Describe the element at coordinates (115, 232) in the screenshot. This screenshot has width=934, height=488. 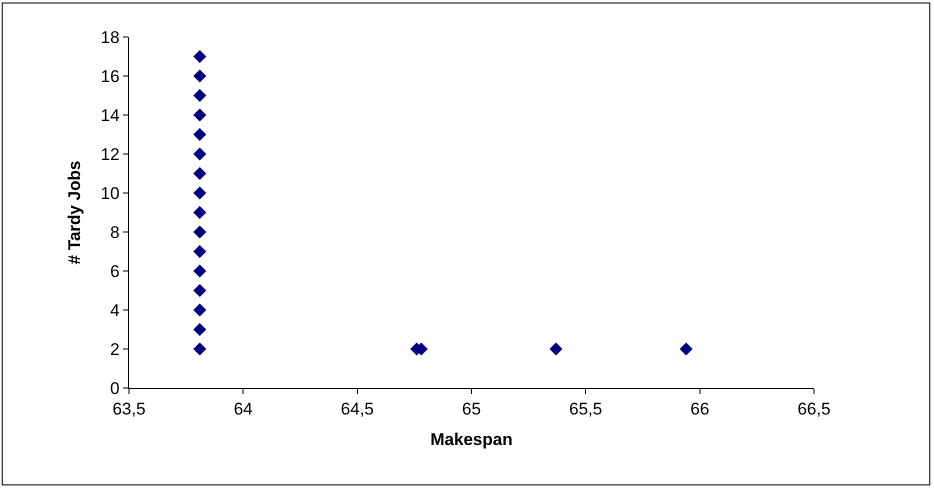
I see `y-tick-label: 8` at that location.